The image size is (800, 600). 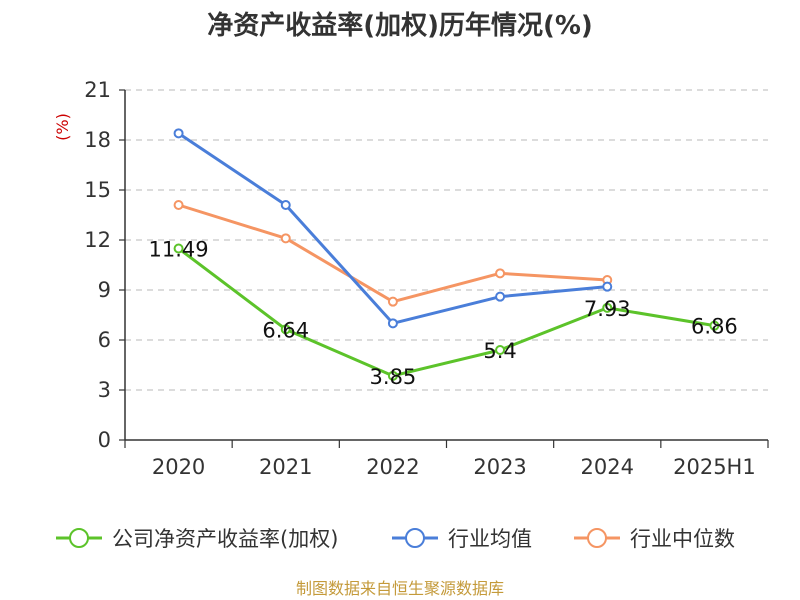 I want to click on y-tick-0: 0, so click(x=104, y=440).